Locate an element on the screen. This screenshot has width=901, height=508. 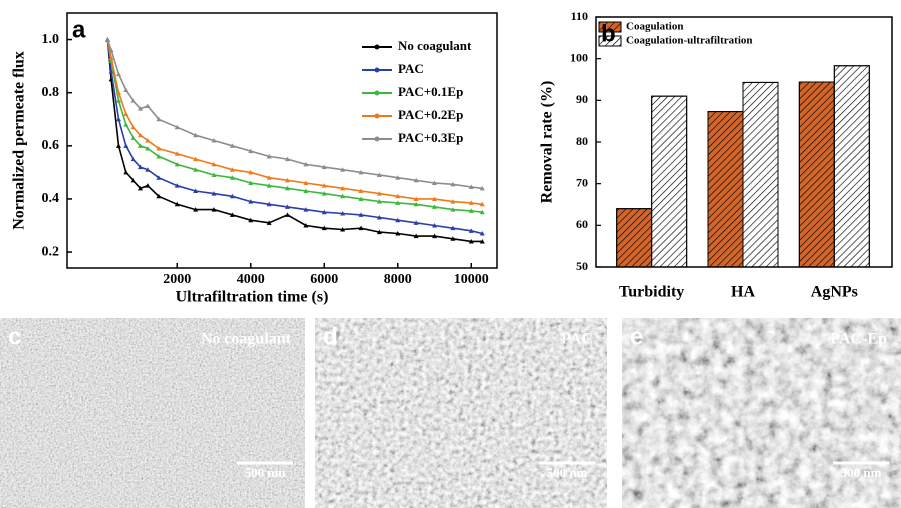
x-tick-label: 4000 is located at coordinates (251, 279).